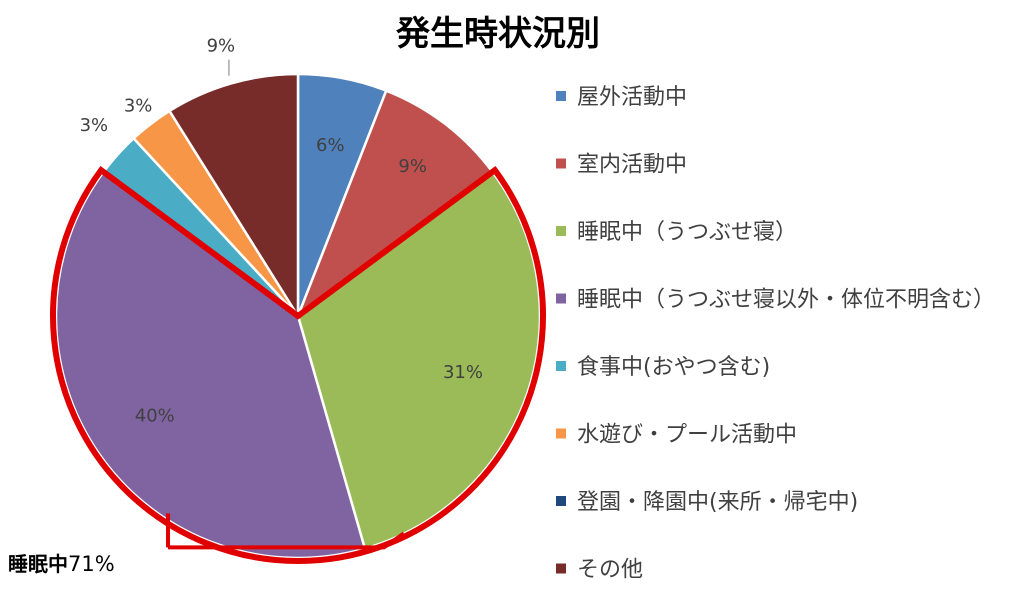  I want to click on legend-label: 食事中(おやつ含む), so click(673, 367).